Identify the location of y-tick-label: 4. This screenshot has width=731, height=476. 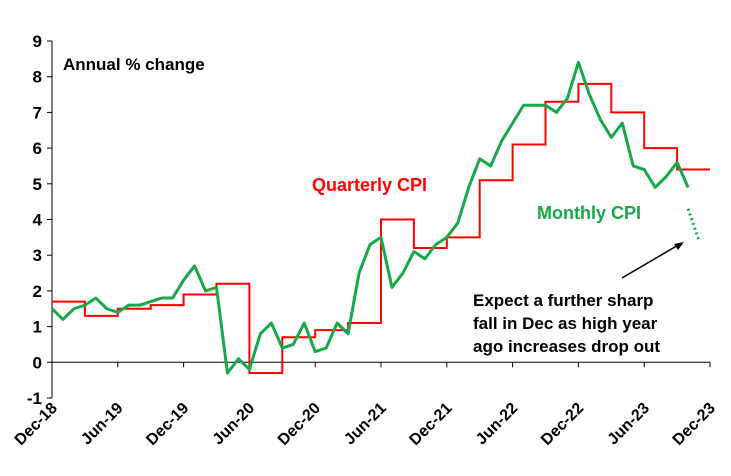
(38, 220).